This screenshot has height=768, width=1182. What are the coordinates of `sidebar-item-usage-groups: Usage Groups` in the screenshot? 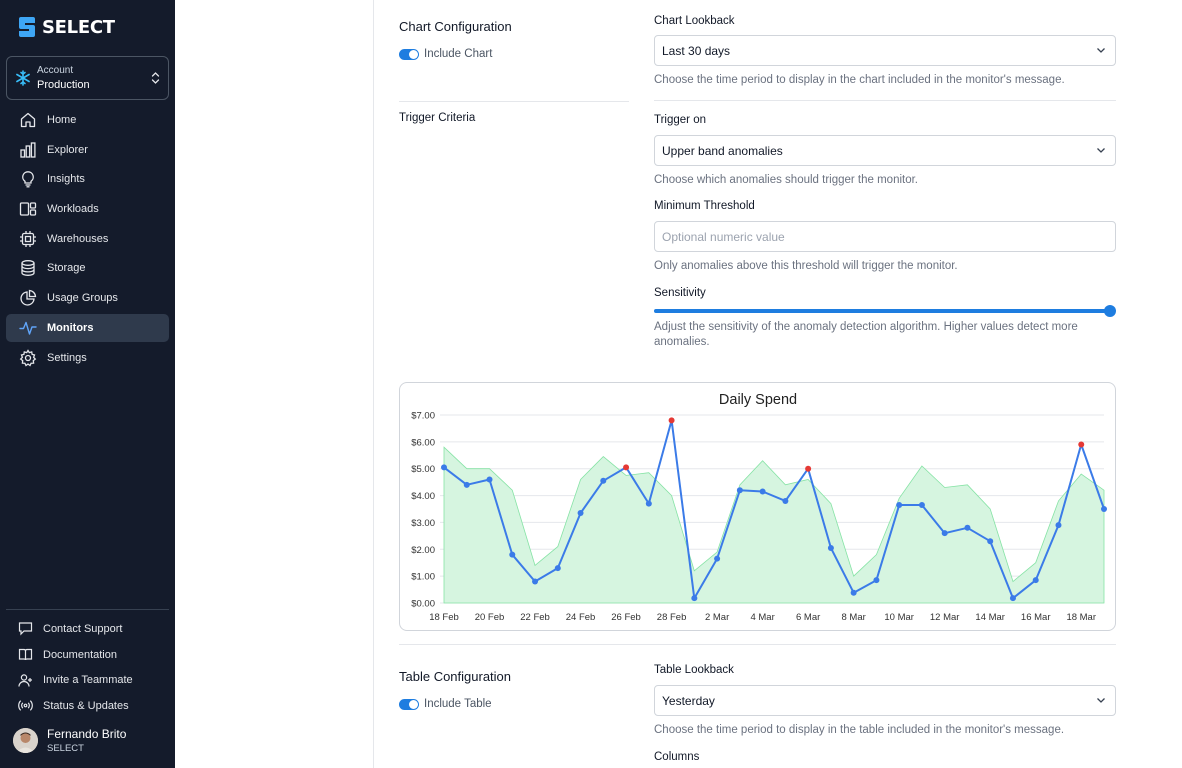 It's located at (87, 298).